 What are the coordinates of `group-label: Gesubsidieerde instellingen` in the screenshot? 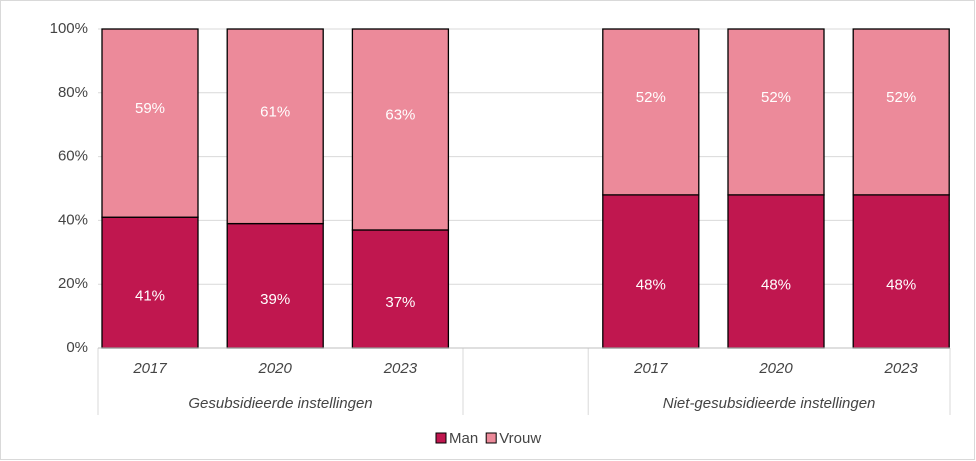 It's located at (280, 403).